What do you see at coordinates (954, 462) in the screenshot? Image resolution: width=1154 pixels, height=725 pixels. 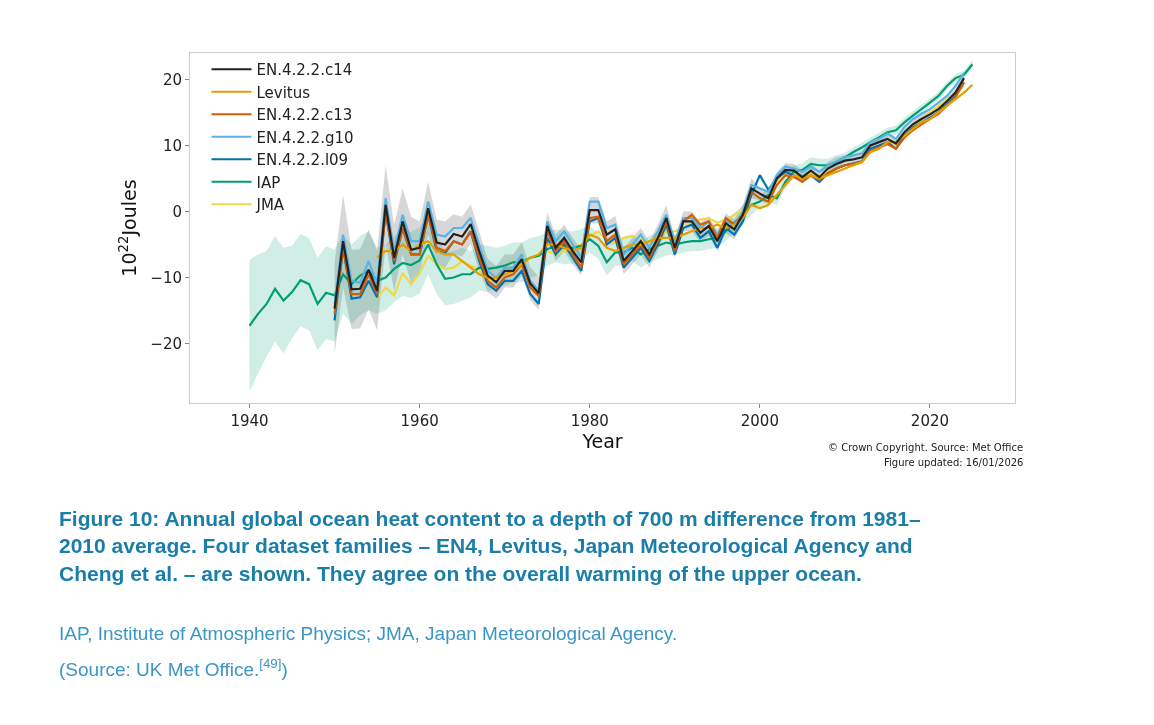 I see `text: Figure updated: 16/01/2026` at bounding box center [954, 462].